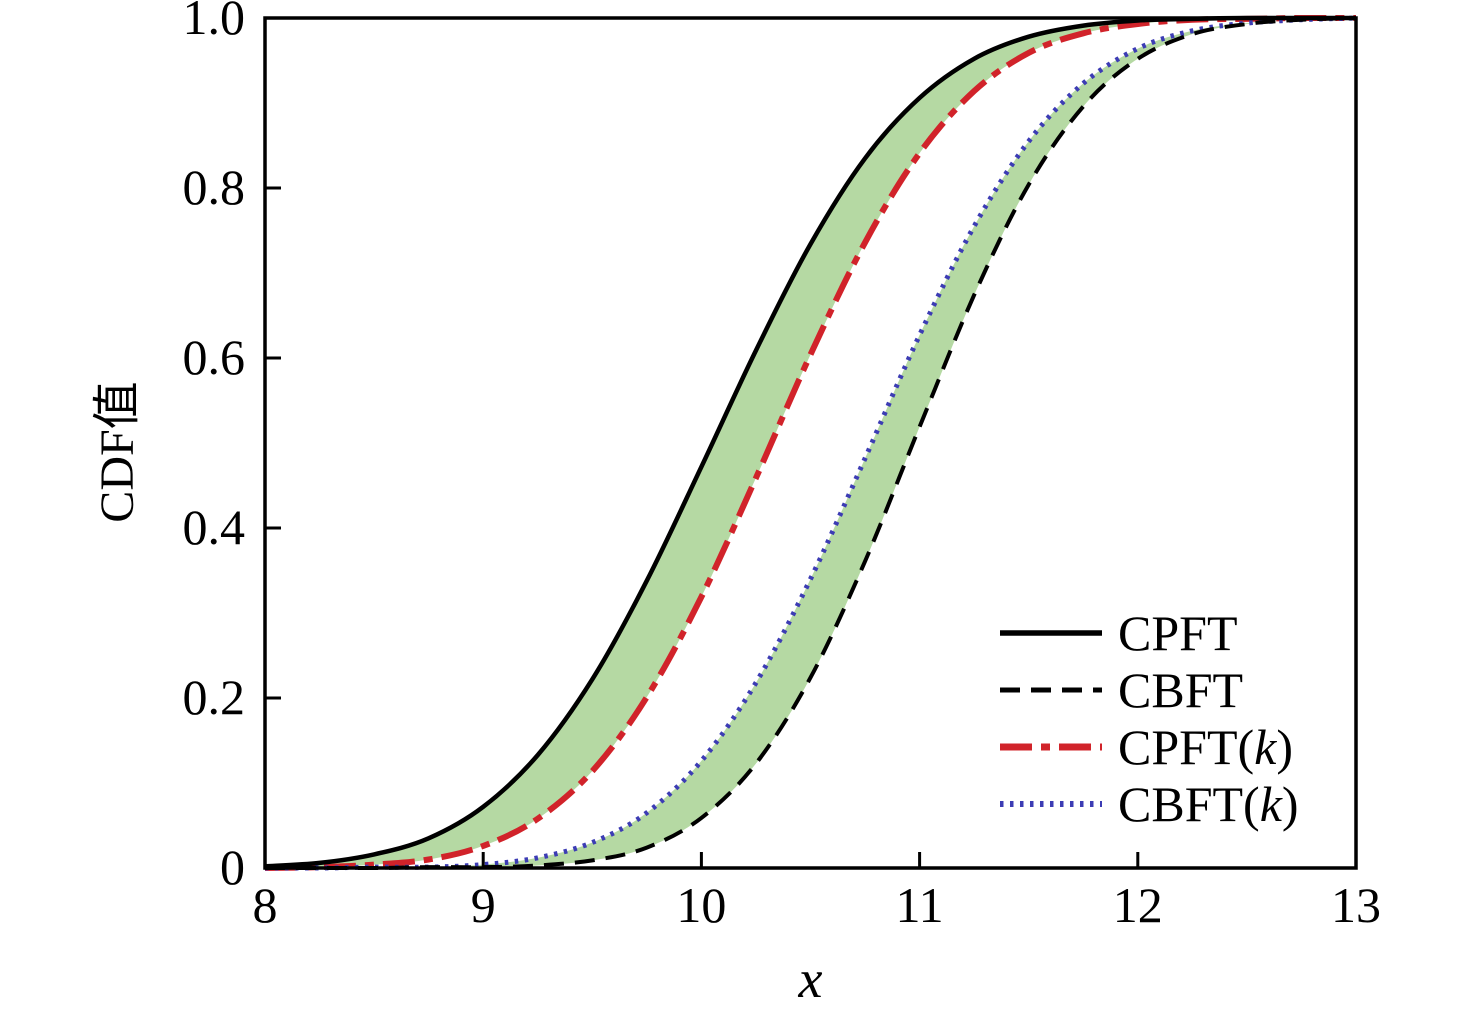 The width and height of the screenshot is (1476, 1029). What do you see at coordinates (265, 905) in the screenshot?
I see `x-tick-label: 8` at bounding box center [265, 905].